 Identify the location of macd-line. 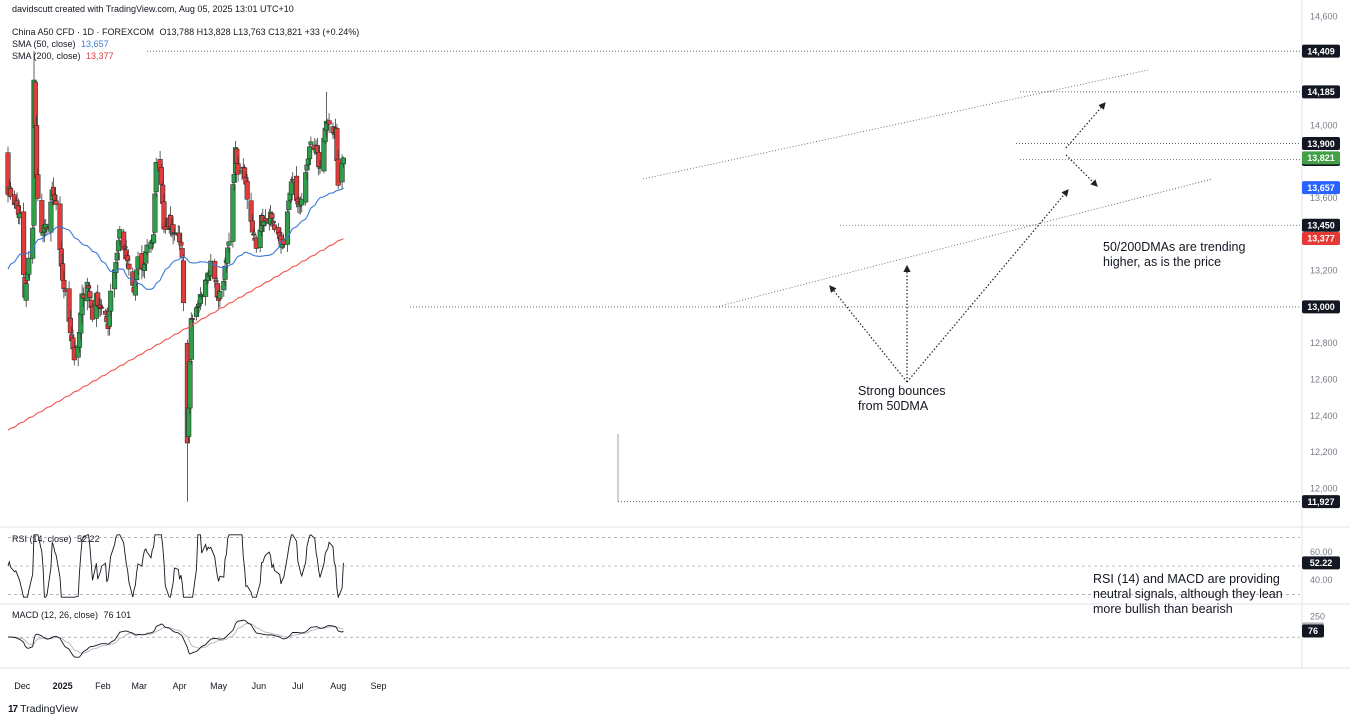
(175, 638).